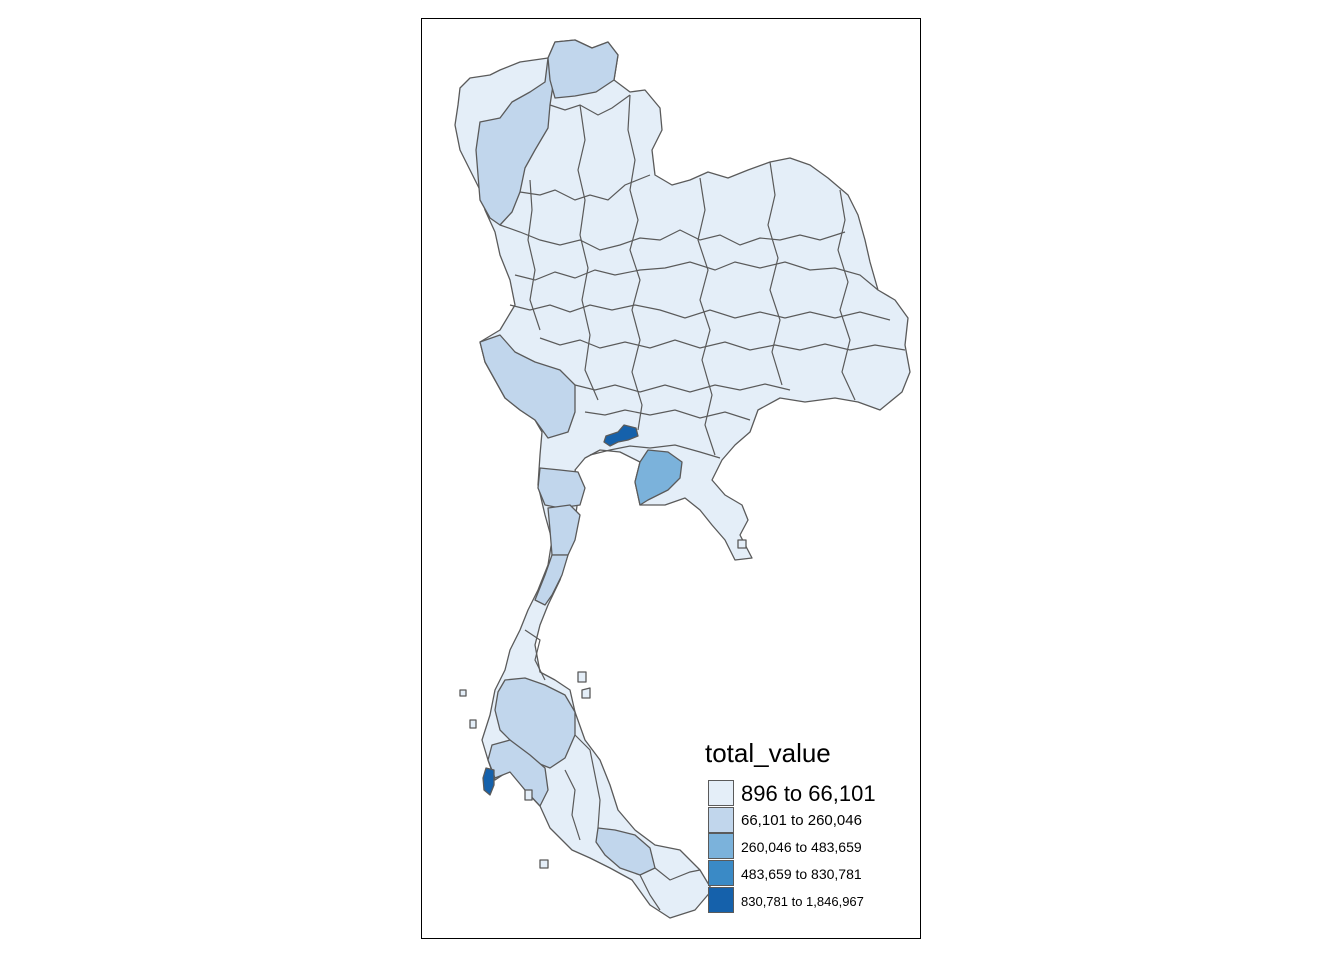 The image size is (1344, 960). I want to click on legend-item: 260,046 to 483,659, so click(823, 846).